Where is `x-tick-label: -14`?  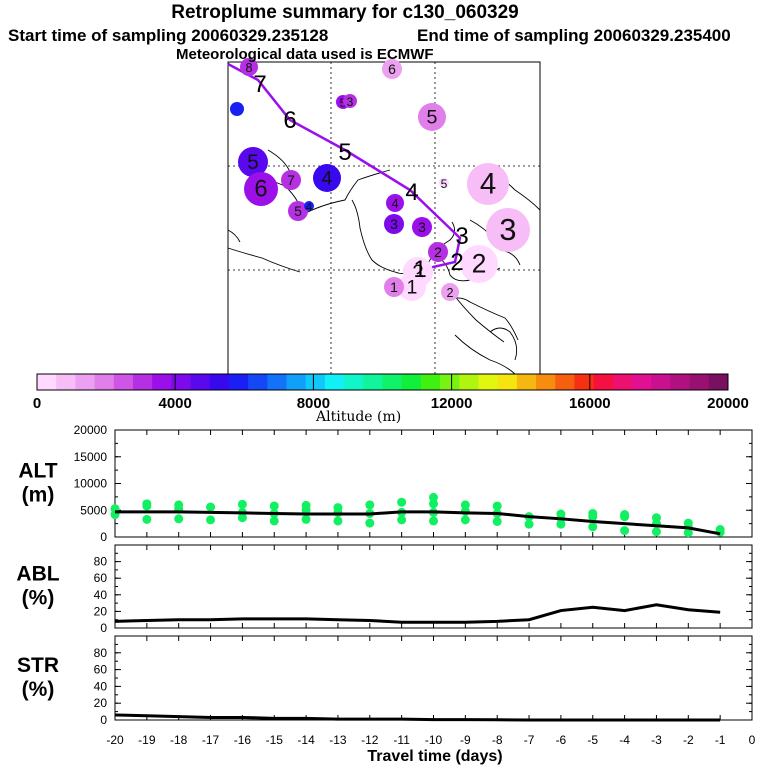
x-tick-label: -14 is located at coordinates (306, 740).